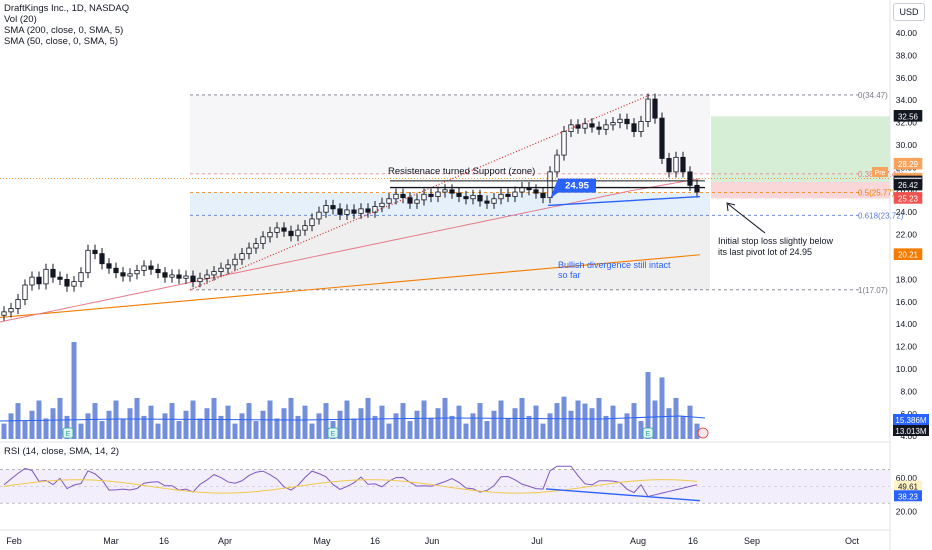 The image size is (932, 550). What do you see at coordinates (907, 324) in the screenshot?
I see `price-tick-label: 14.00` at bounding box center [907, 324].